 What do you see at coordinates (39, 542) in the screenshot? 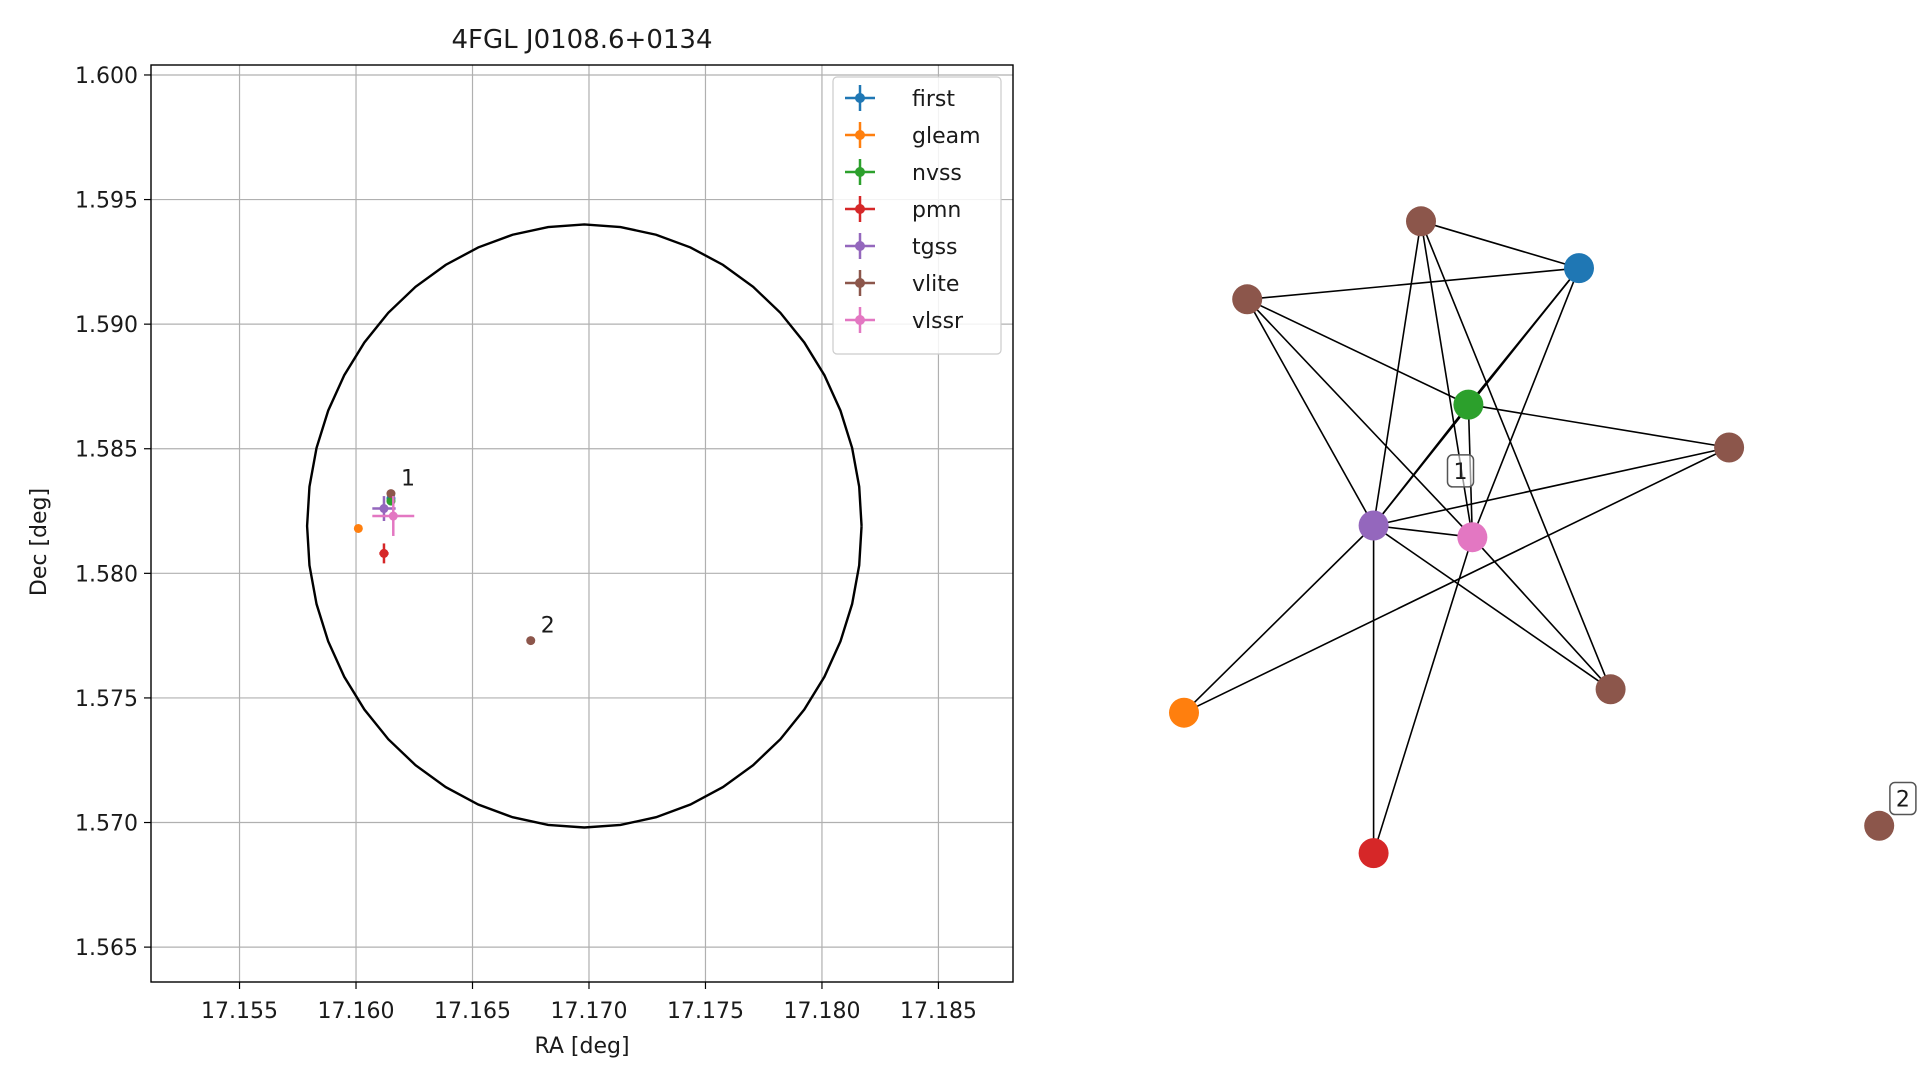
I see `y-axis-label: Dec [deg]` at bounding box center [39, 542].